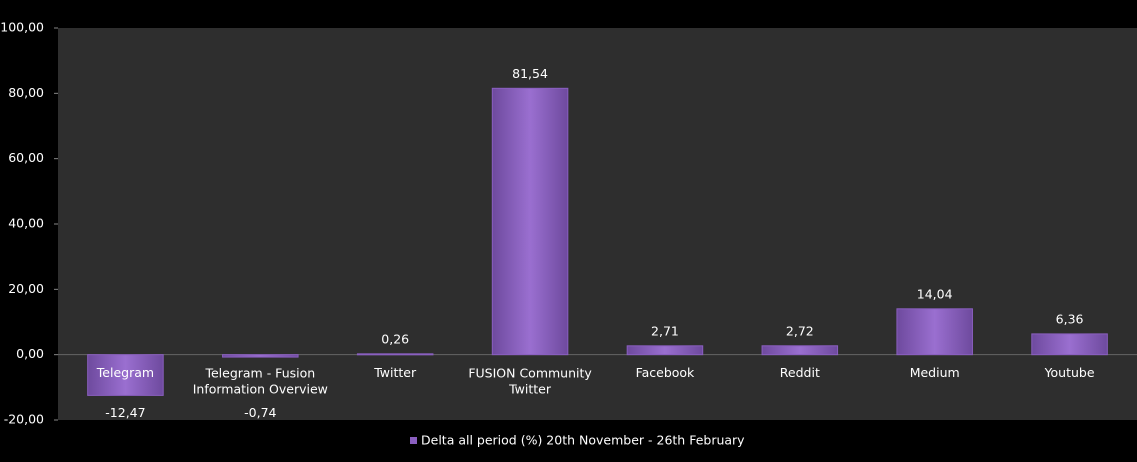  Describe the element at coordinates (26, 92) in the screenshot. I see `y-tick-label: 80,00` at that location.